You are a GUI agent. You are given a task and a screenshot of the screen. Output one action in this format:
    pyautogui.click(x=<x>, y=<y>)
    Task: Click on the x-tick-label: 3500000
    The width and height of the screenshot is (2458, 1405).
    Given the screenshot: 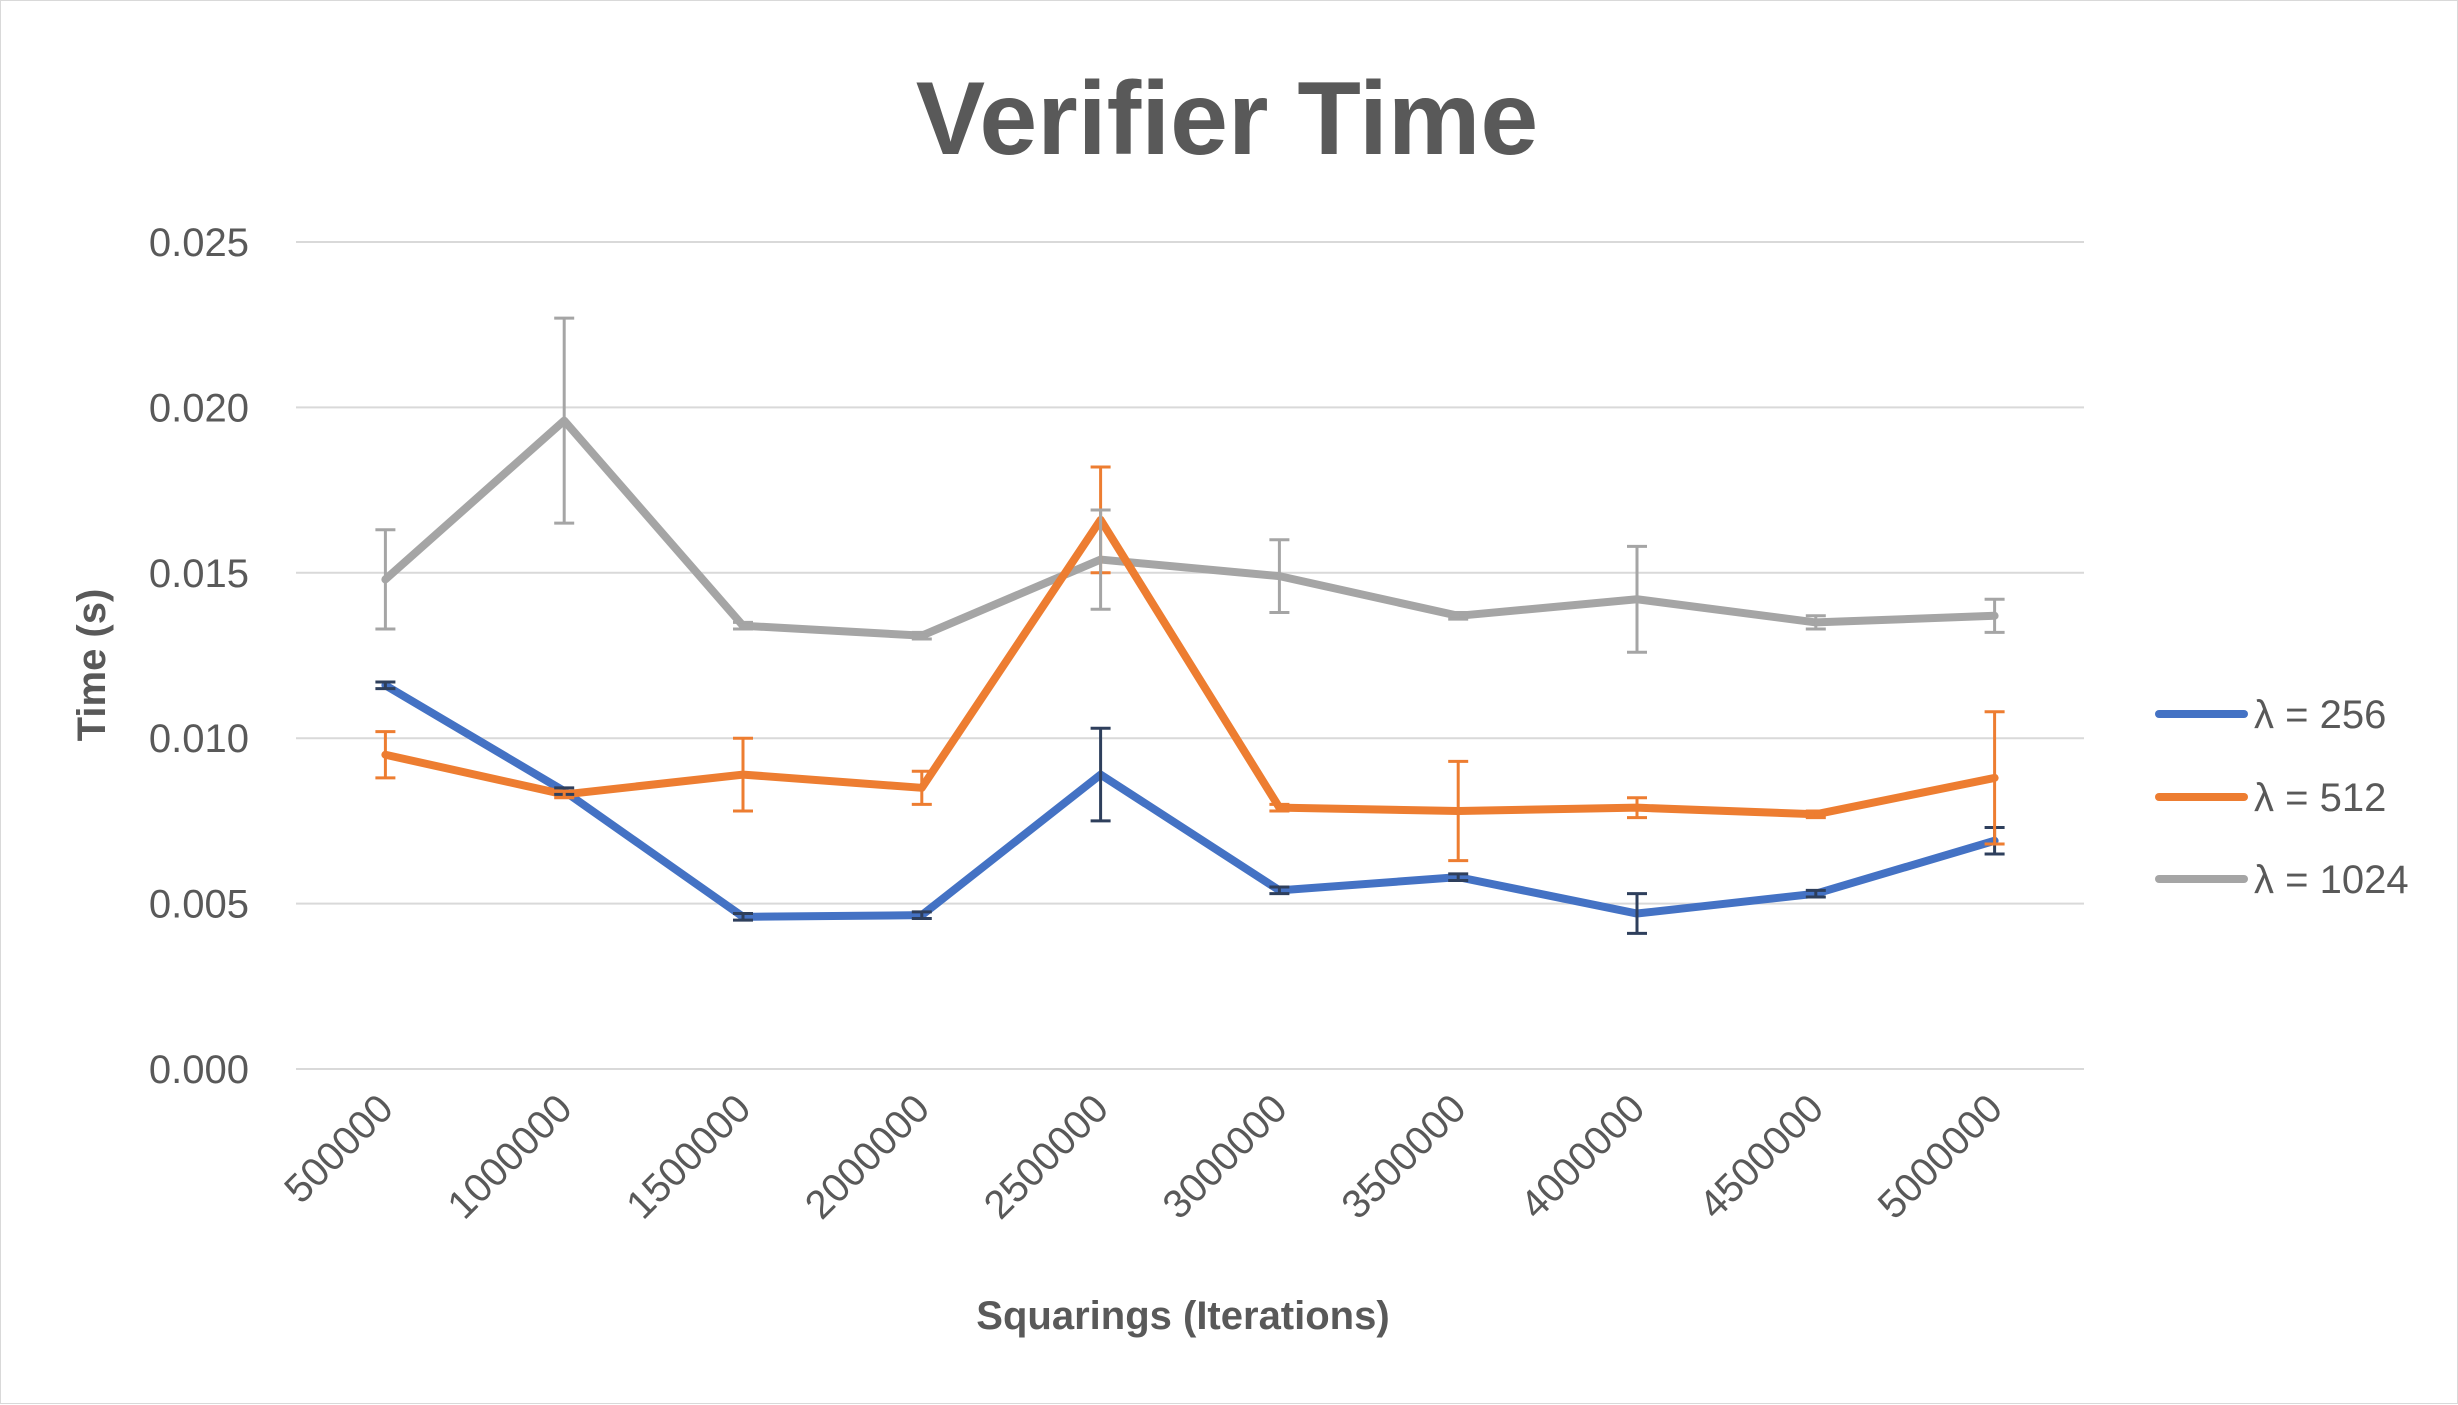 What is the action you would take?
    pyautogui.click(x=1403, y=1156)
    